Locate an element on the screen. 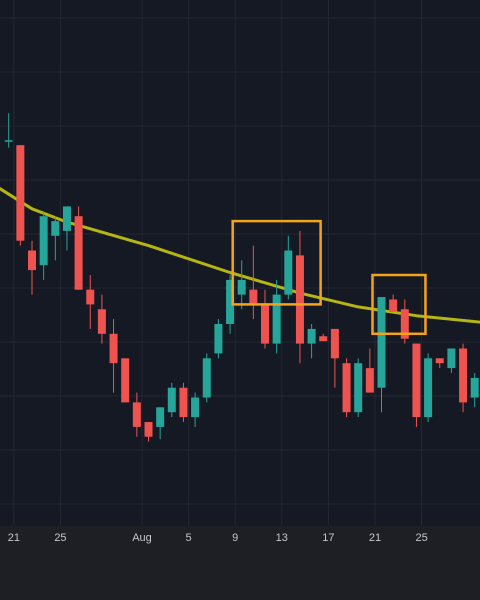 The width and height of the screenshot is (480, 600). x-tick-label: 9 is located at coordinates (235, 538).